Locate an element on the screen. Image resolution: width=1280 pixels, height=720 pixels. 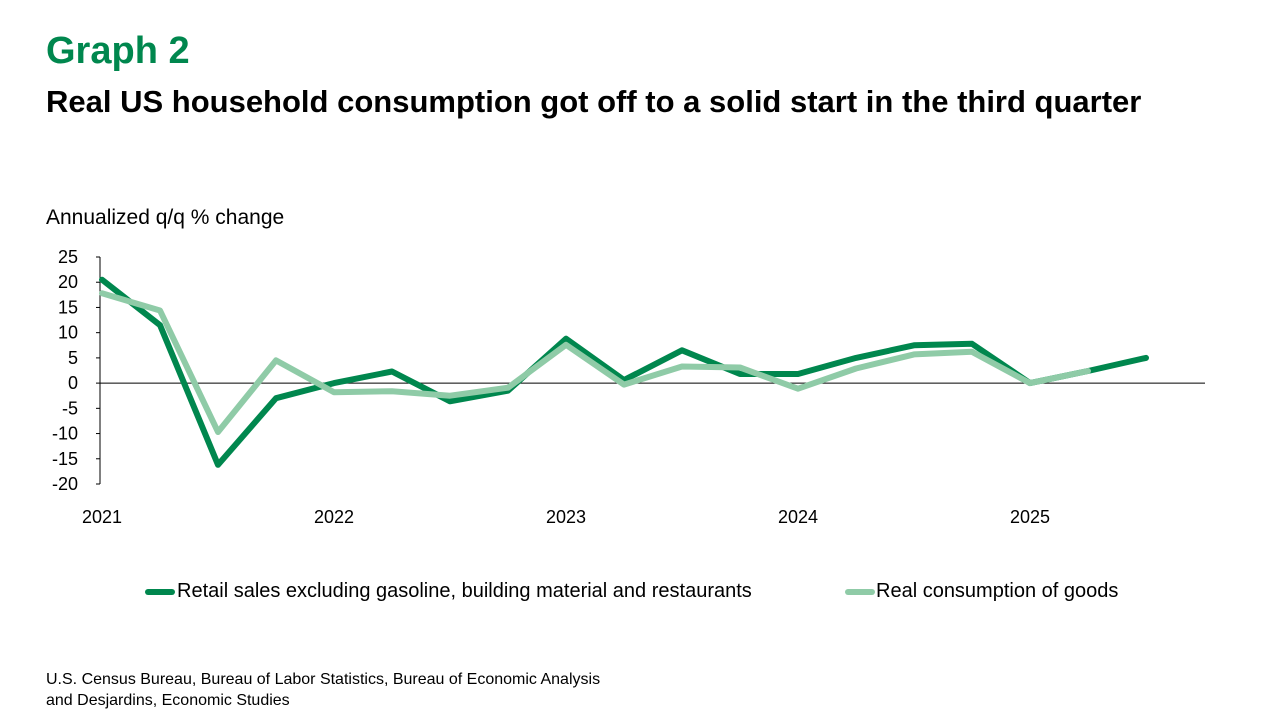
y-tick-label: 5 is located at coordinates (73, 358).